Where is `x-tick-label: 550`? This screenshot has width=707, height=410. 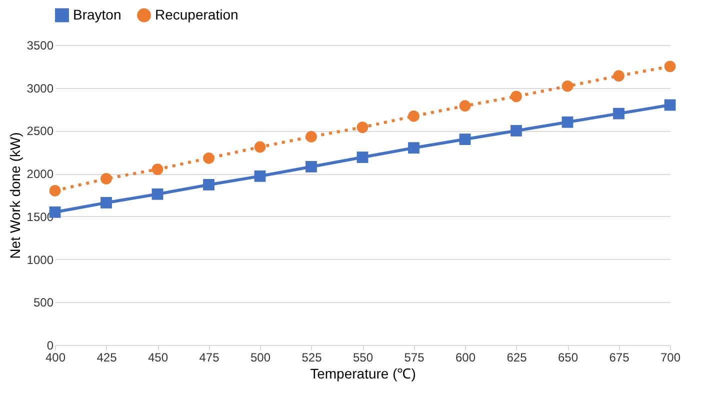 x-tick-label: 550 is located at coordinates (363, 357).